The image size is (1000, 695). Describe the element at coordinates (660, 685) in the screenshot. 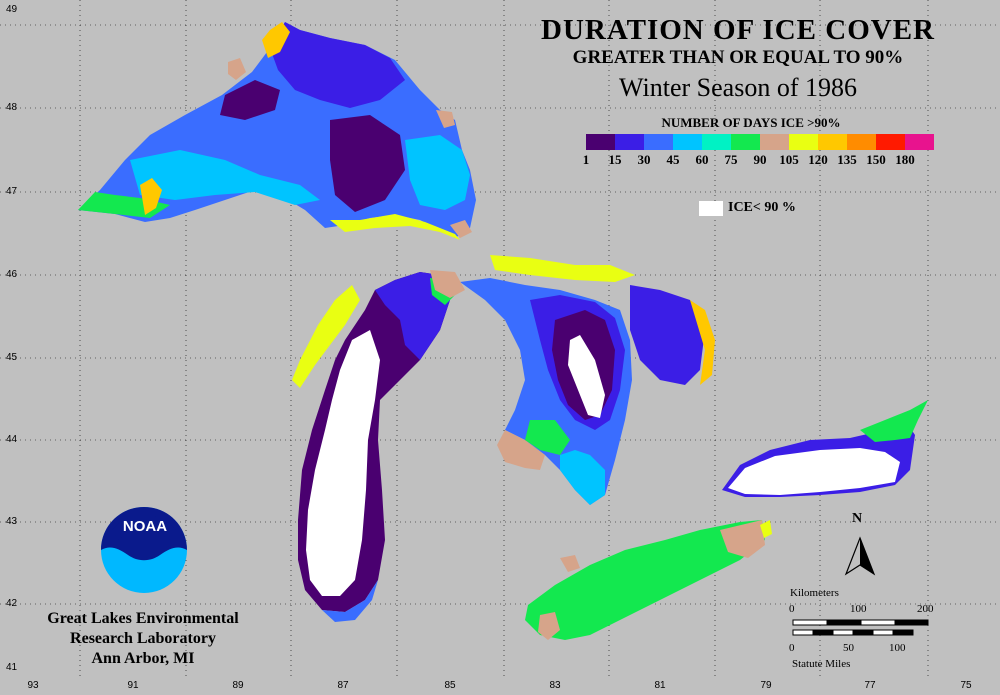

I see `lon-label: 81` at that location.